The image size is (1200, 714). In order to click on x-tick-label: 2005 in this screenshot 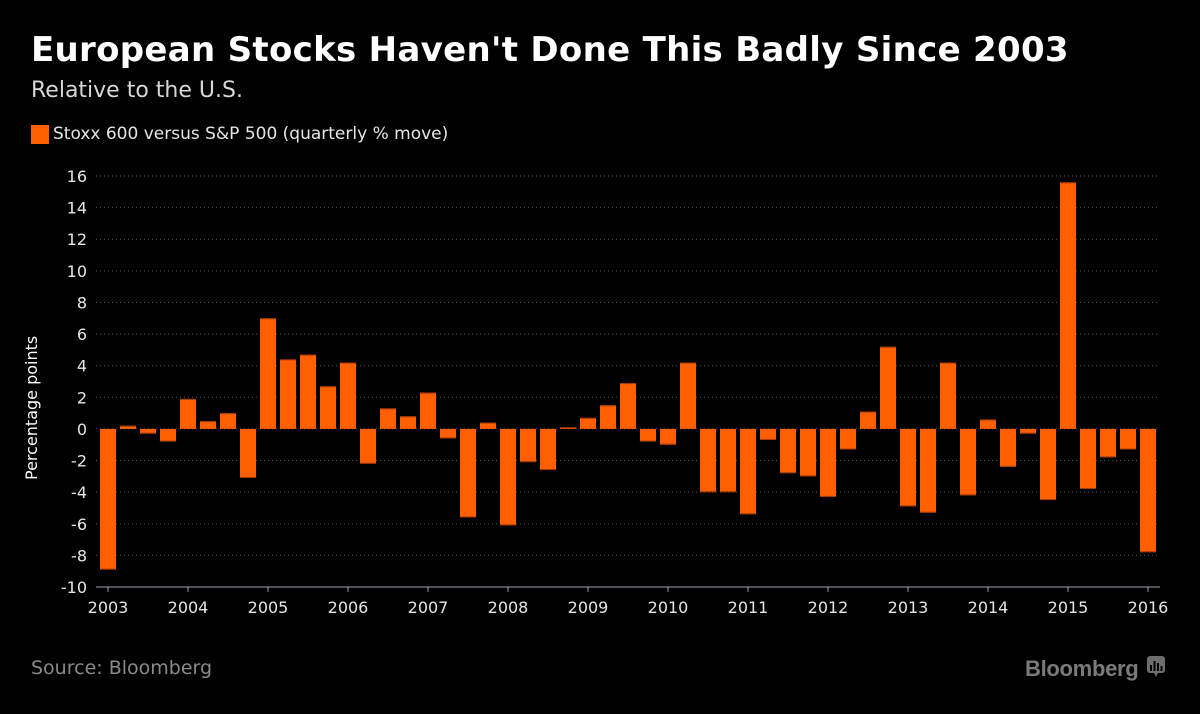, I will do `click(268, 607)`.